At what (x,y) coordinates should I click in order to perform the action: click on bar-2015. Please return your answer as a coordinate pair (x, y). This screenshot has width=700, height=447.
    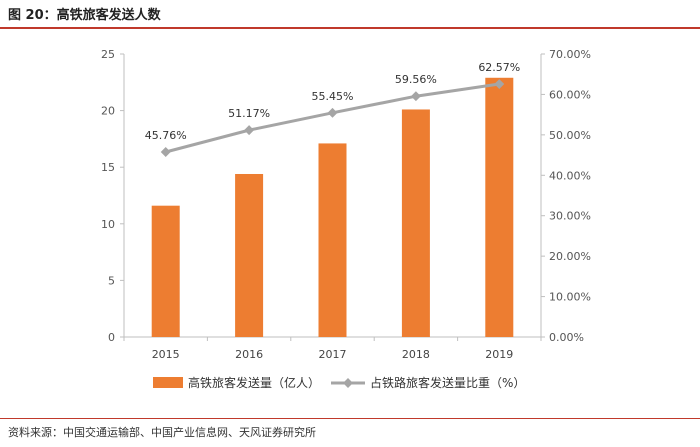
    Looking at the image, I should click on (165, 271).